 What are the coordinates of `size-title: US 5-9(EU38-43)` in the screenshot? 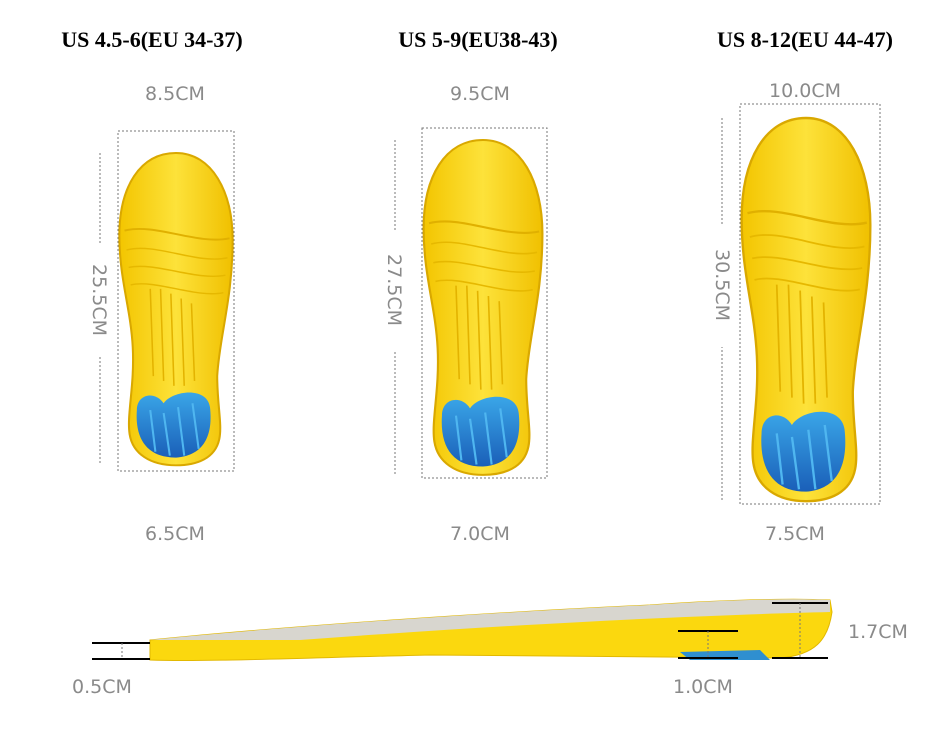 It's located at (478, 39).